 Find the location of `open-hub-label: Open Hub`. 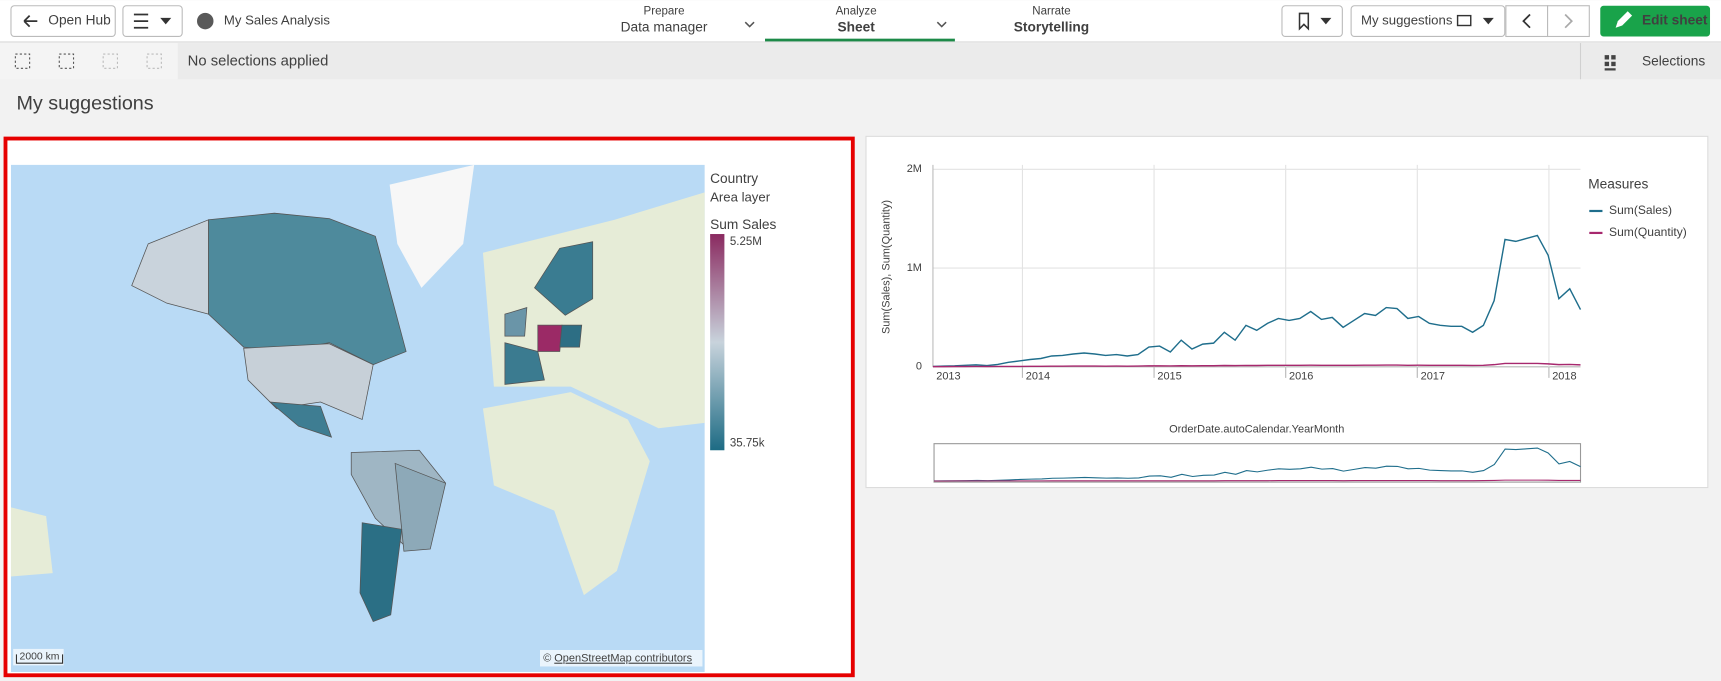

open-hub-label: Open Hub is located at coordinates (79, 20).